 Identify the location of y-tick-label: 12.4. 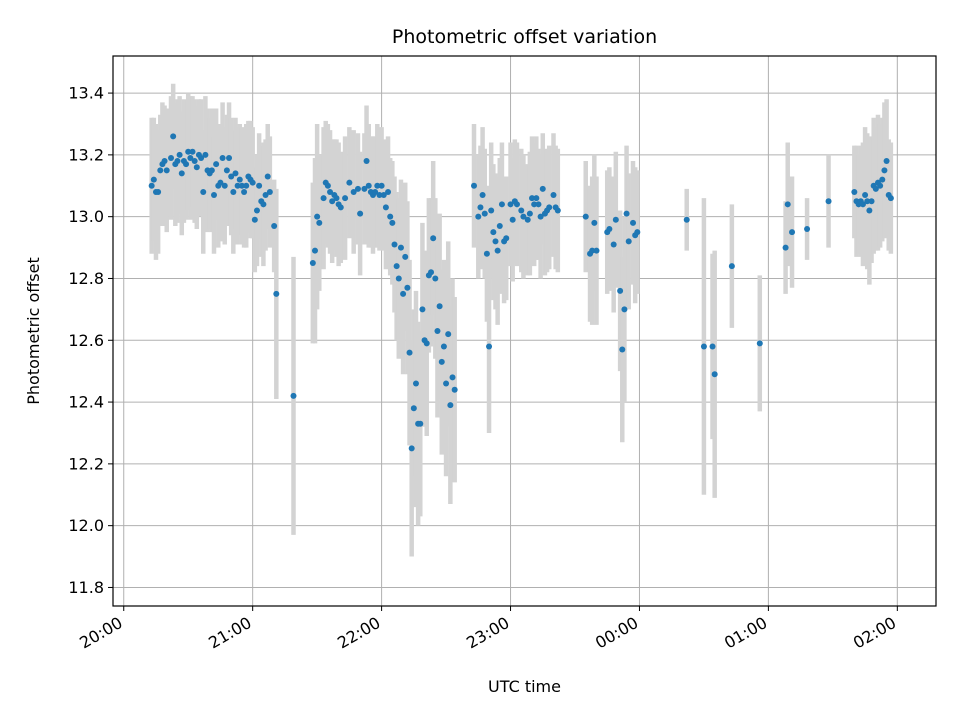
(86, 402).